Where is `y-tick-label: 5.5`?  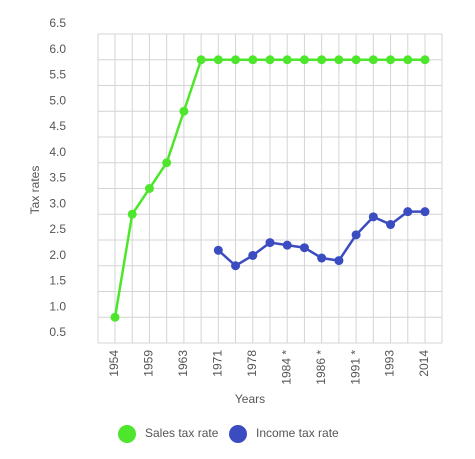
y-tick-label: 5.5 is located at coordinates (57, 75).